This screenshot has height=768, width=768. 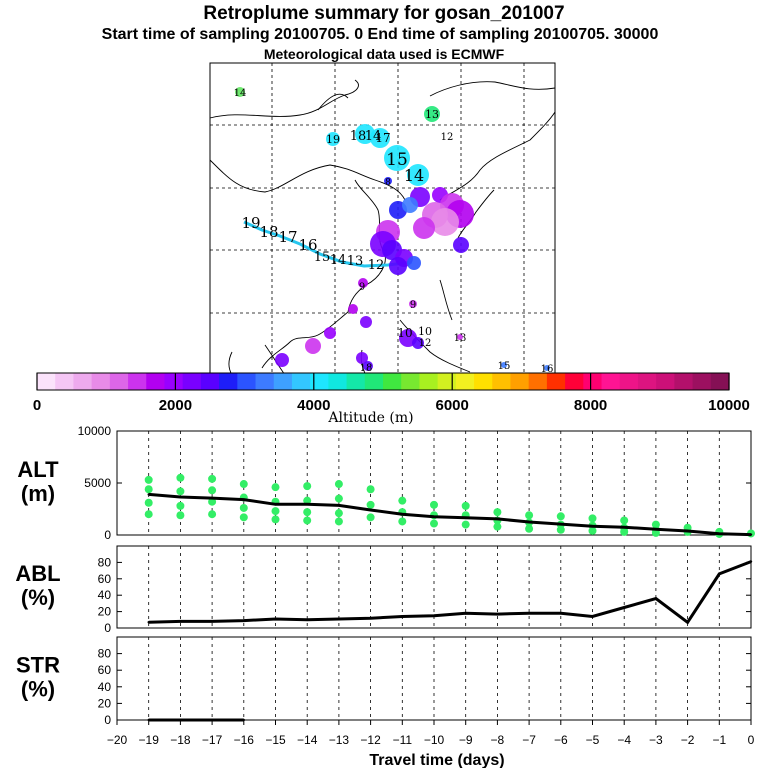 I want to click on panel-alt: 0 5000 10000 ALT(m), so click(x=386, y=483).